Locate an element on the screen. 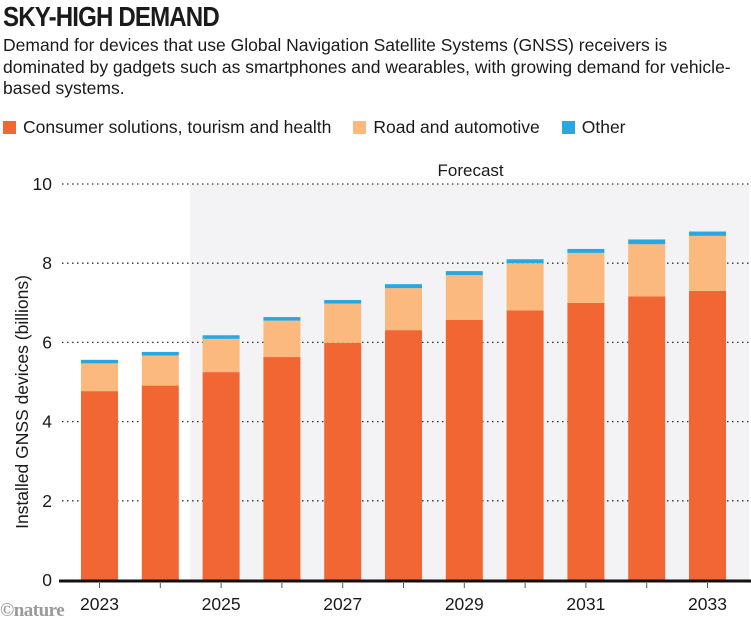 The height and width of the screenshot is (627, 751). forecast-label: Forecast is located at coordinates (471, 170).